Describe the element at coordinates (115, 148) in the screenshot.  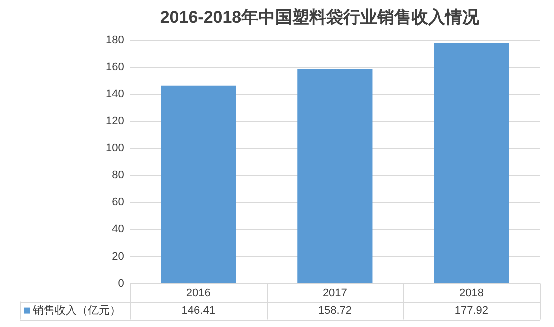
I see `y-tick-label: 100` at that location.